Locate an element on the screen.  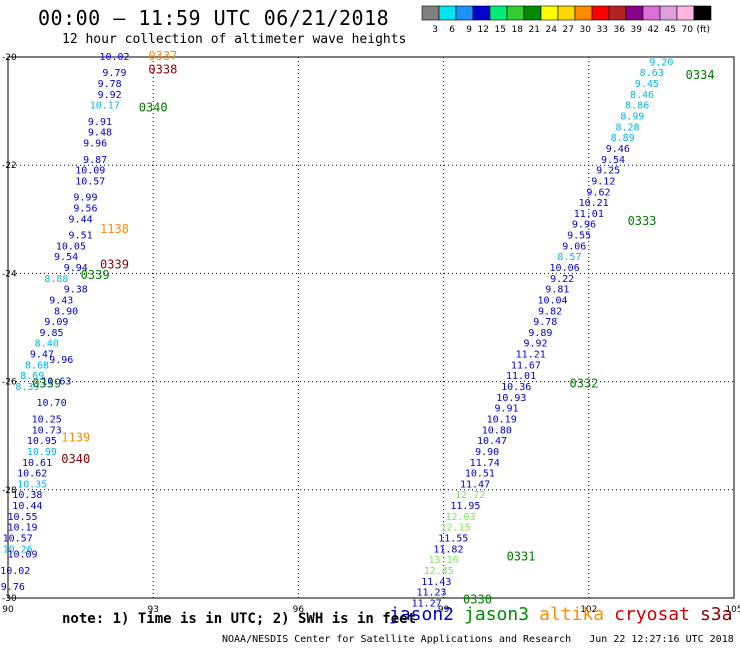
wave-height-point: 10.62 is located at coordinates (32, 474).